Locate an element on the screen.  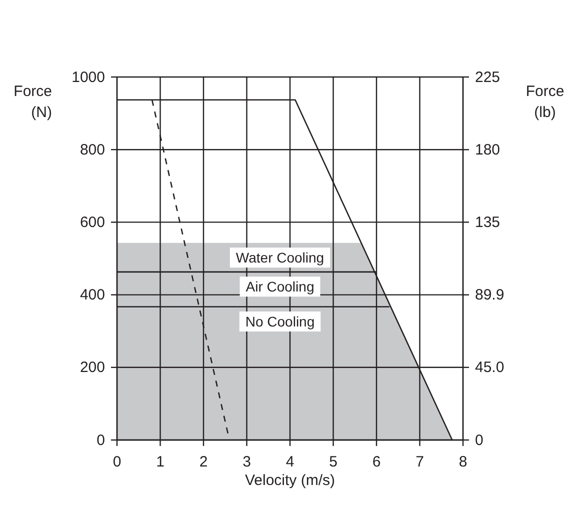
y2-tick-label: 89.9 is located at coordinates (489, 295).